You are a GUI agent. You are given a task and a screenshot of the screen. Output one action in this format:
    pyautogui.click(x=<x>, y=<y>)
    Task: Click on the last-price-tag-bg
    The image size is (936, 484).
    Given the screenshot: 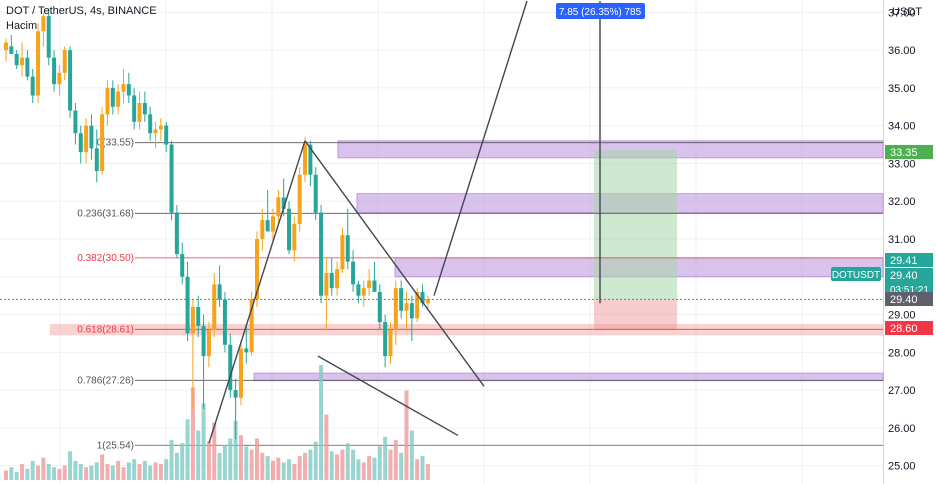 What is the action you would take?
    pyautogui.click(x=909, y=281)
    